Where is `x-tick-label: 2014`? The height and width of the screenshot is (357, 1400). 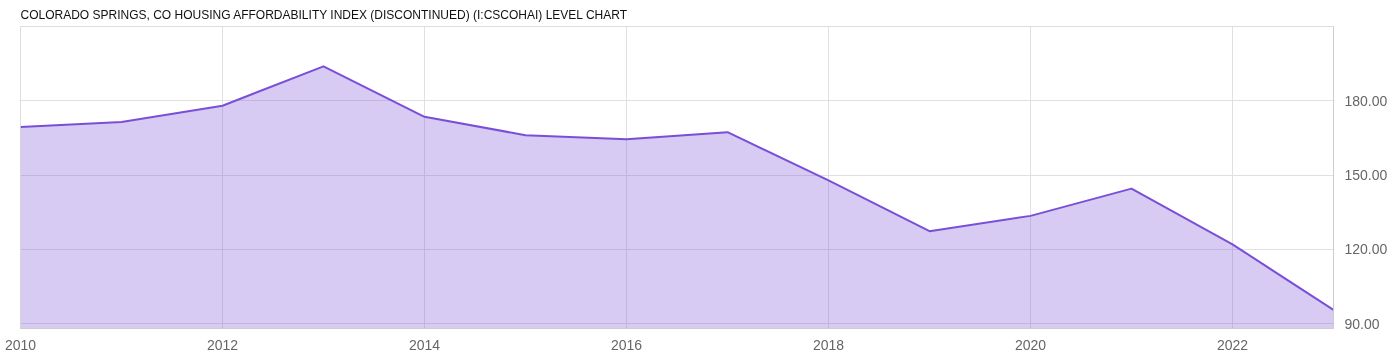 x-tick-label: 2014 is located at coordinates (424, 344).